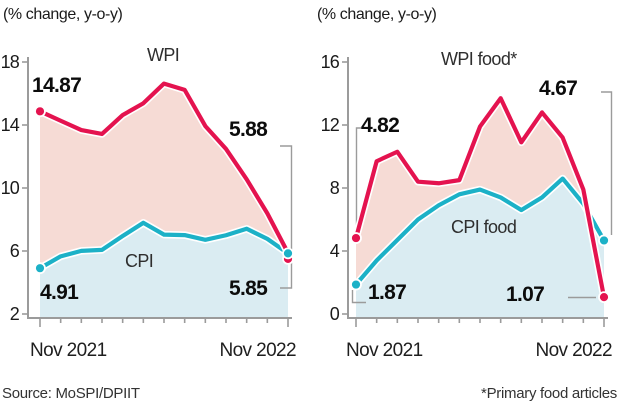  Describe the element at coordinates (248, 288) in the screenshot. I see `cpi-end-value-label: 5.85` at that location.